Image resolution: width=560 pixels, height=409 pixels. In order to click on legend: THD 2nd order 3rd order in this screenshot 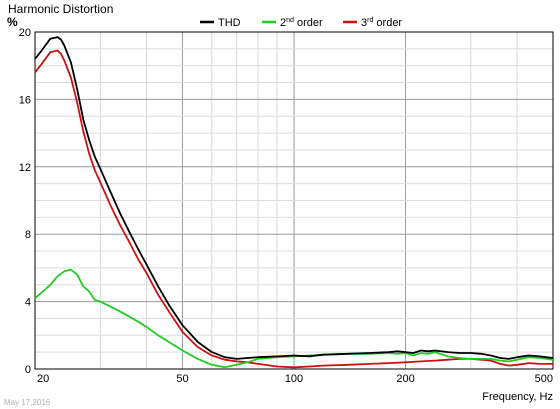, I will do `click(301, 23)`.